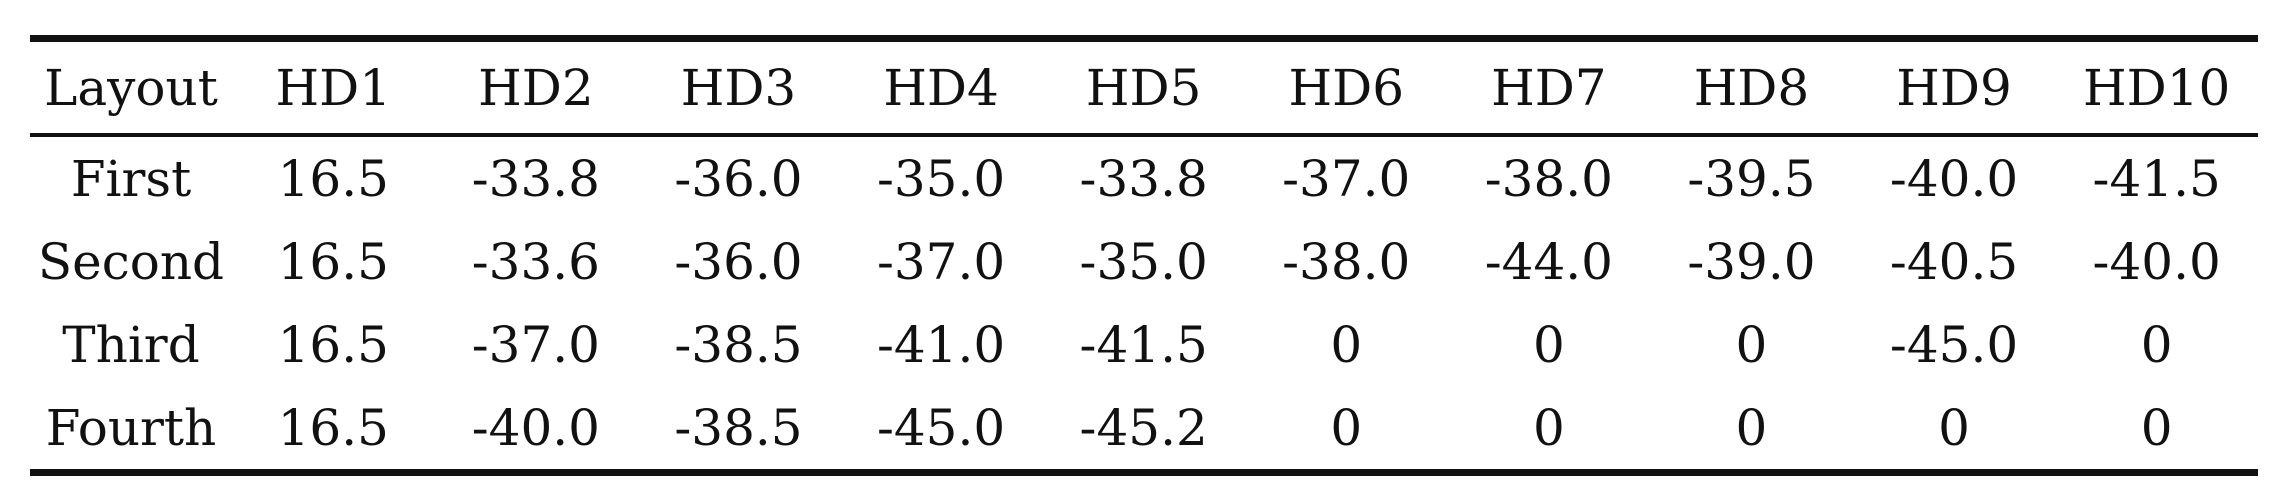 This screenshot has height=502, width=2272. What do you see at coordinates (1144, 135) in the screenshot?
I see `header-rule` at bounding box center [1144, 135].